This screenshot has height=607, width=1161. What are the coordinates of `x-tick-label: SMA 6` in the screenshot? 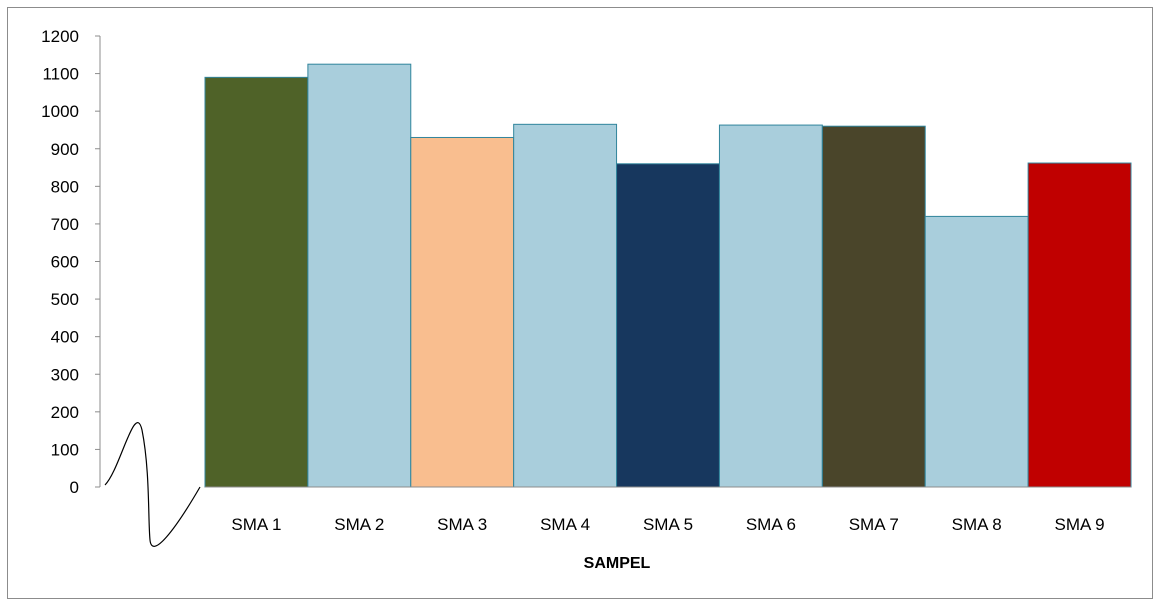 It's located at (771, 524).